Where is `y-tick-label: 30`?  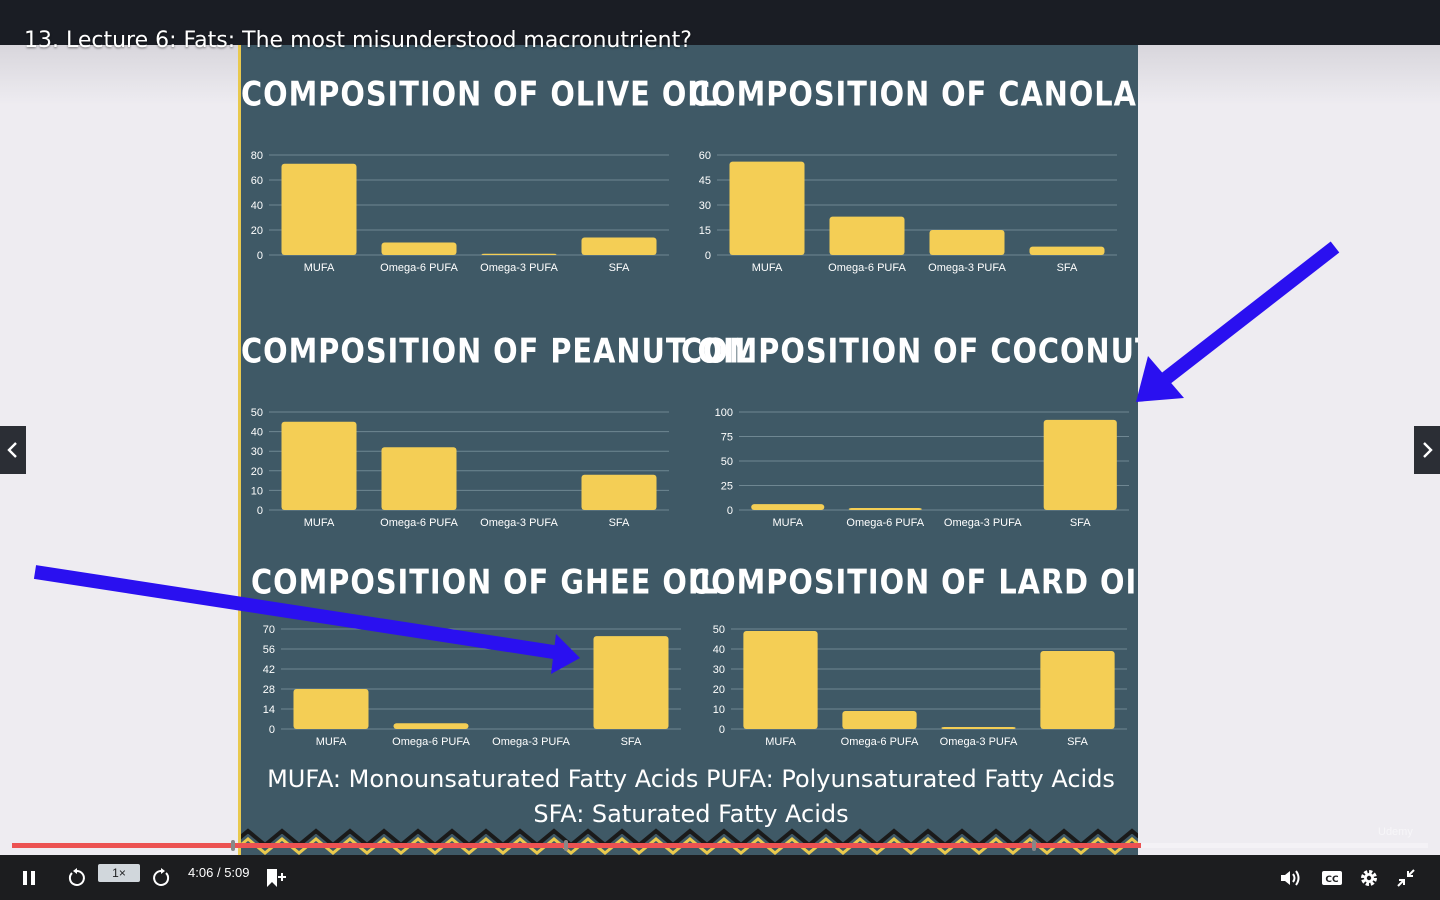 y-tick-label: 30 is located at coordinates (719, 670).